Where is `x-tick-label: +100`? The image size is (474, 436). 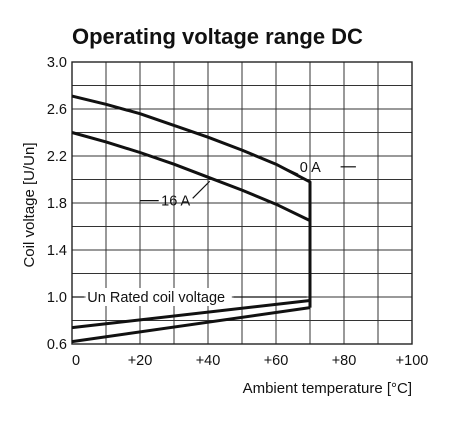
x-tick-label: +100 is located at coordinates (412, 361).